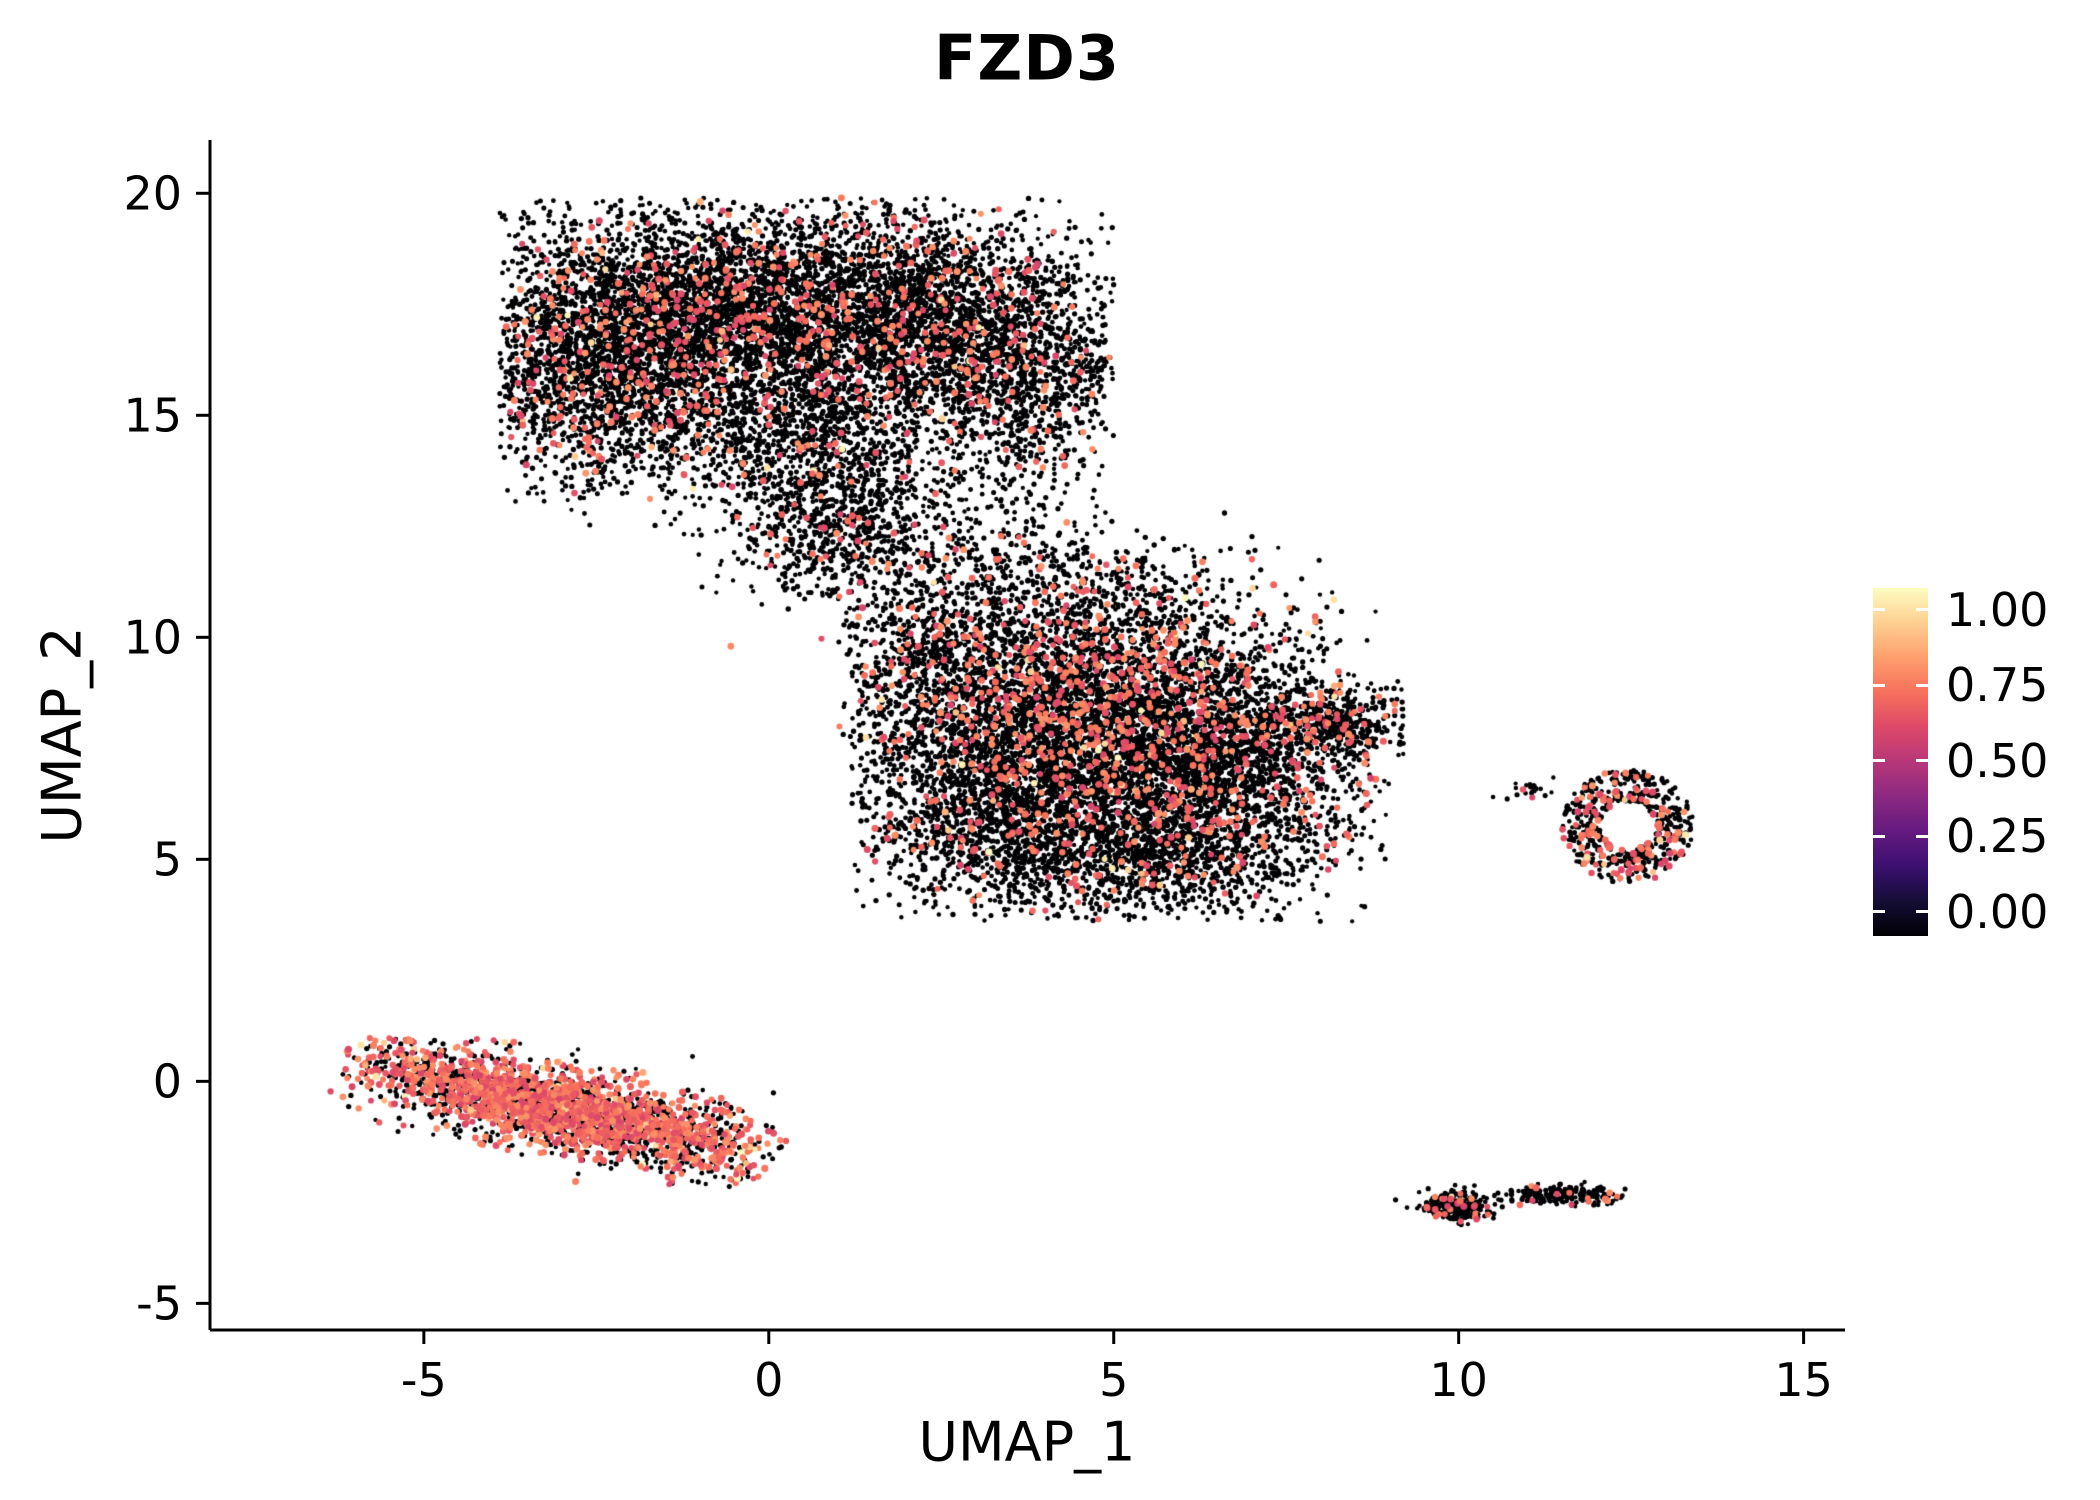  What do you see at coordinates (1997, 836) in the screenshot?
I see `colorbar-tick-label: 0.25` at bounding box center [1997, 836].